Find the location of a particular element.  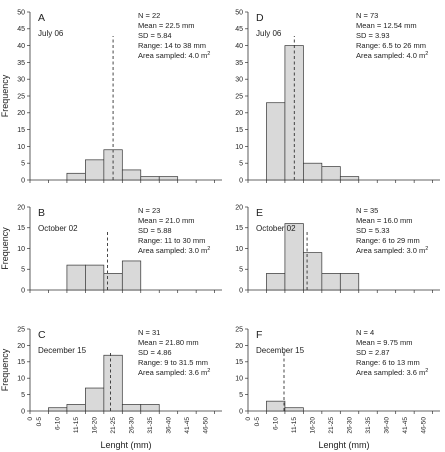

panel-a-area-sup: 2 is located at coordinates (208, 54).